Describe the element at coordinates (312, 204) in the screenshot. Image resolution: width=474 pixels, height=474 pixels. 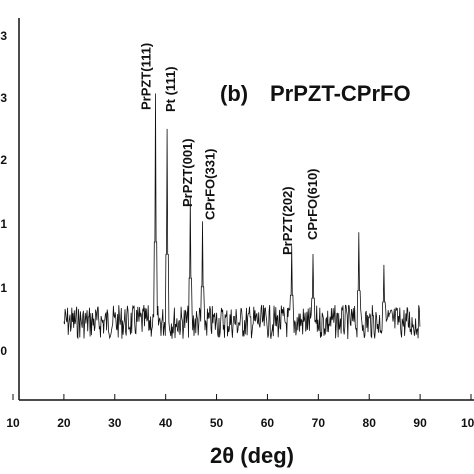
I see `peak-label: CPrFO(610)` at that location.